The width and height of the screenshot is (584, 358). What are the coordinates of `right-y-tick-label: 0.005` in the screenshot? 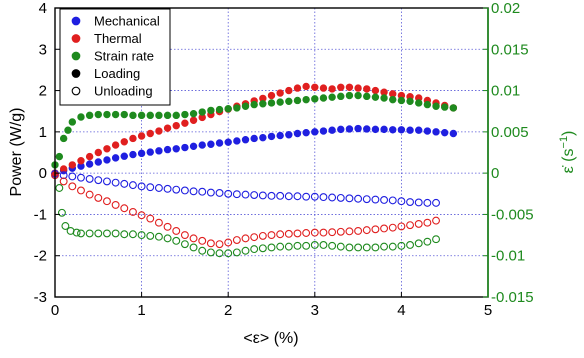 It's located at (510, 132).